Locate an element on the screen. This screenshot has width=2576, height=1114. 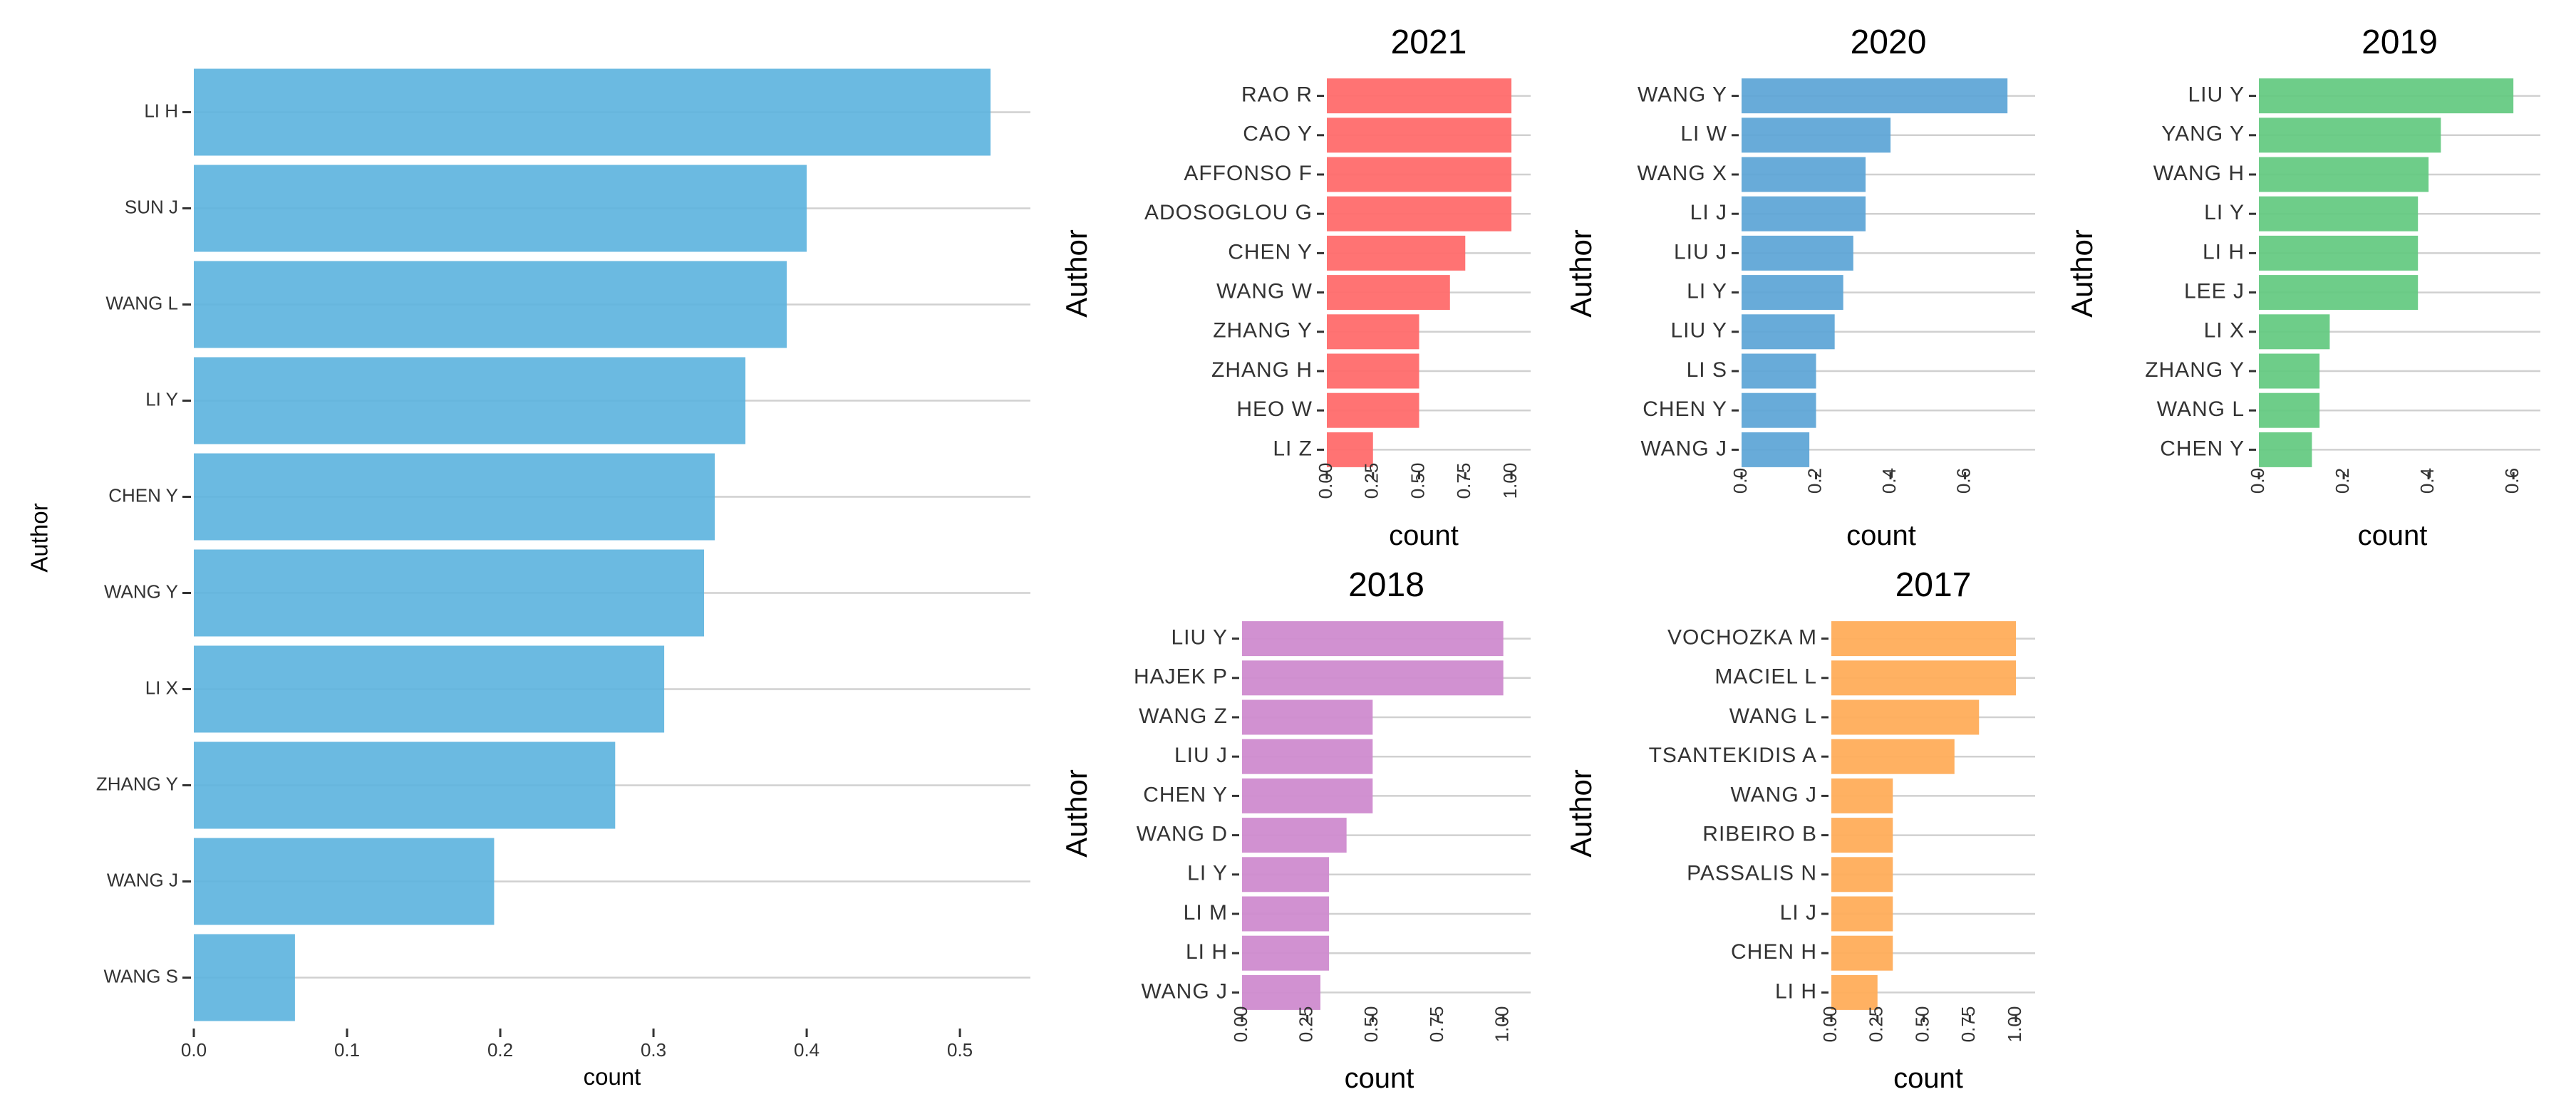
bar-rao-r is located at coordinates (1420, 96).